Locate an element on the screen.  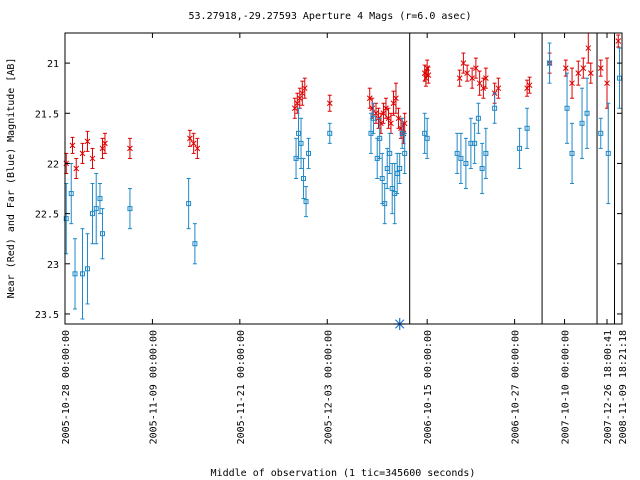
y-tick-label: 22.5 is located at coordinates (47, 215).